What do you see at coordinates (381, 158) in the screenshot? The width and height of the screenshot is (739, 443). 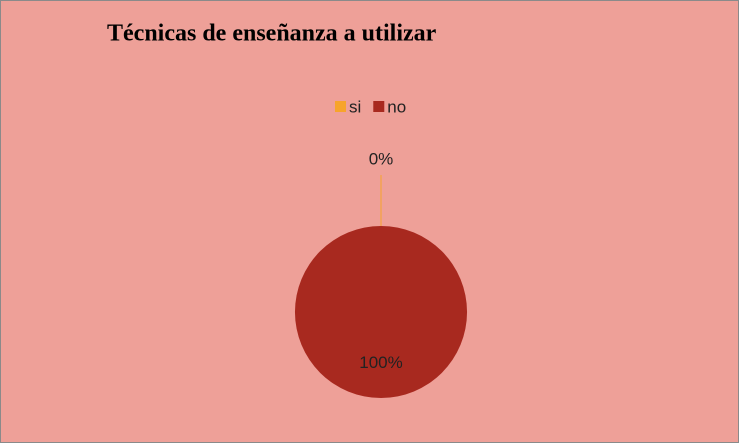 I see `data-label: 0%` at bounding box center [381, 158].